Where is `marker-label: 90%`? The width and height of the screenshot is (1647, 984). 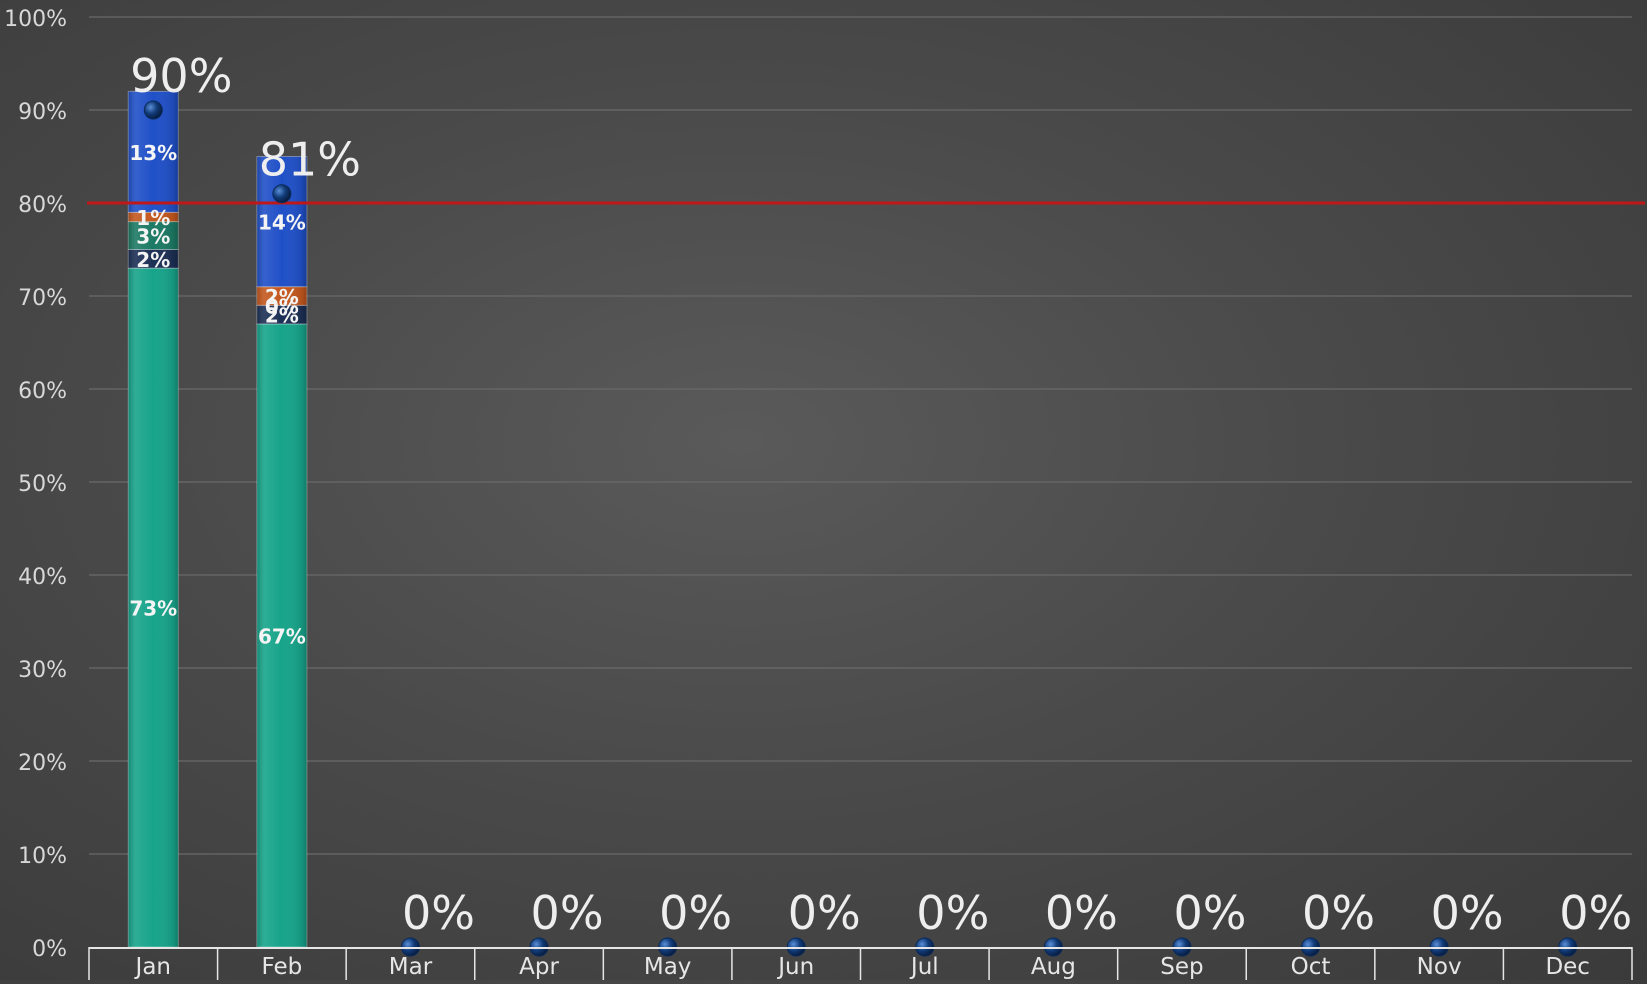 marker-label: 90% is located at coordinates (181, 76).